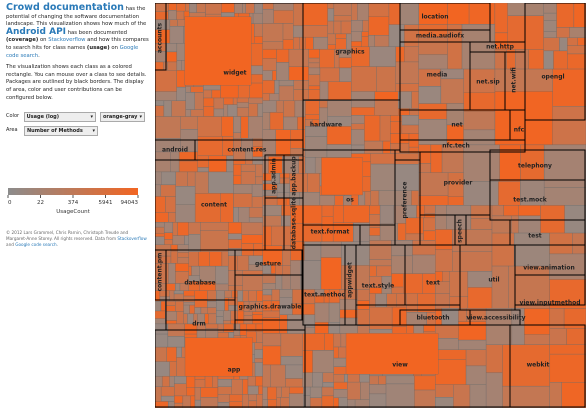 This screenshot has width=587, height=411. I want to click on package-label: bluetooth, so click(433, 318).